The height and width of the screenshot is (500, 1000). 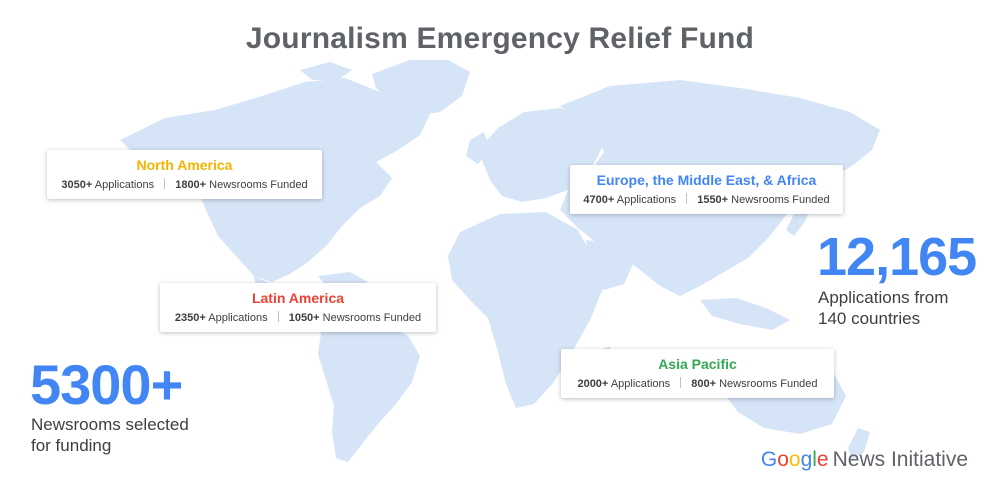 What do you see at coordinates (883, 297) in the screenshot?
I see `caption-line: Applications from` at bounding box center [883, 297].